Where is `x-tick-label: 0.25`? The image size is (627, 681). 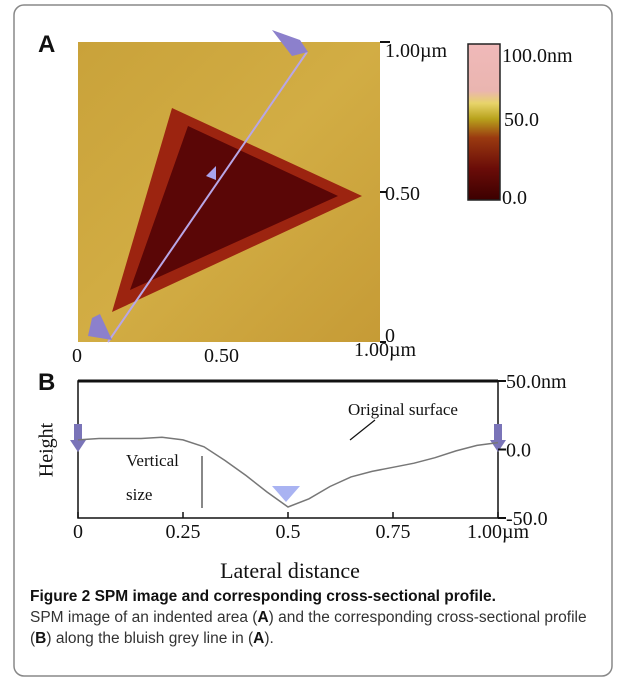
x-tick-label: 0.25 is located at coordinates (183, 532).